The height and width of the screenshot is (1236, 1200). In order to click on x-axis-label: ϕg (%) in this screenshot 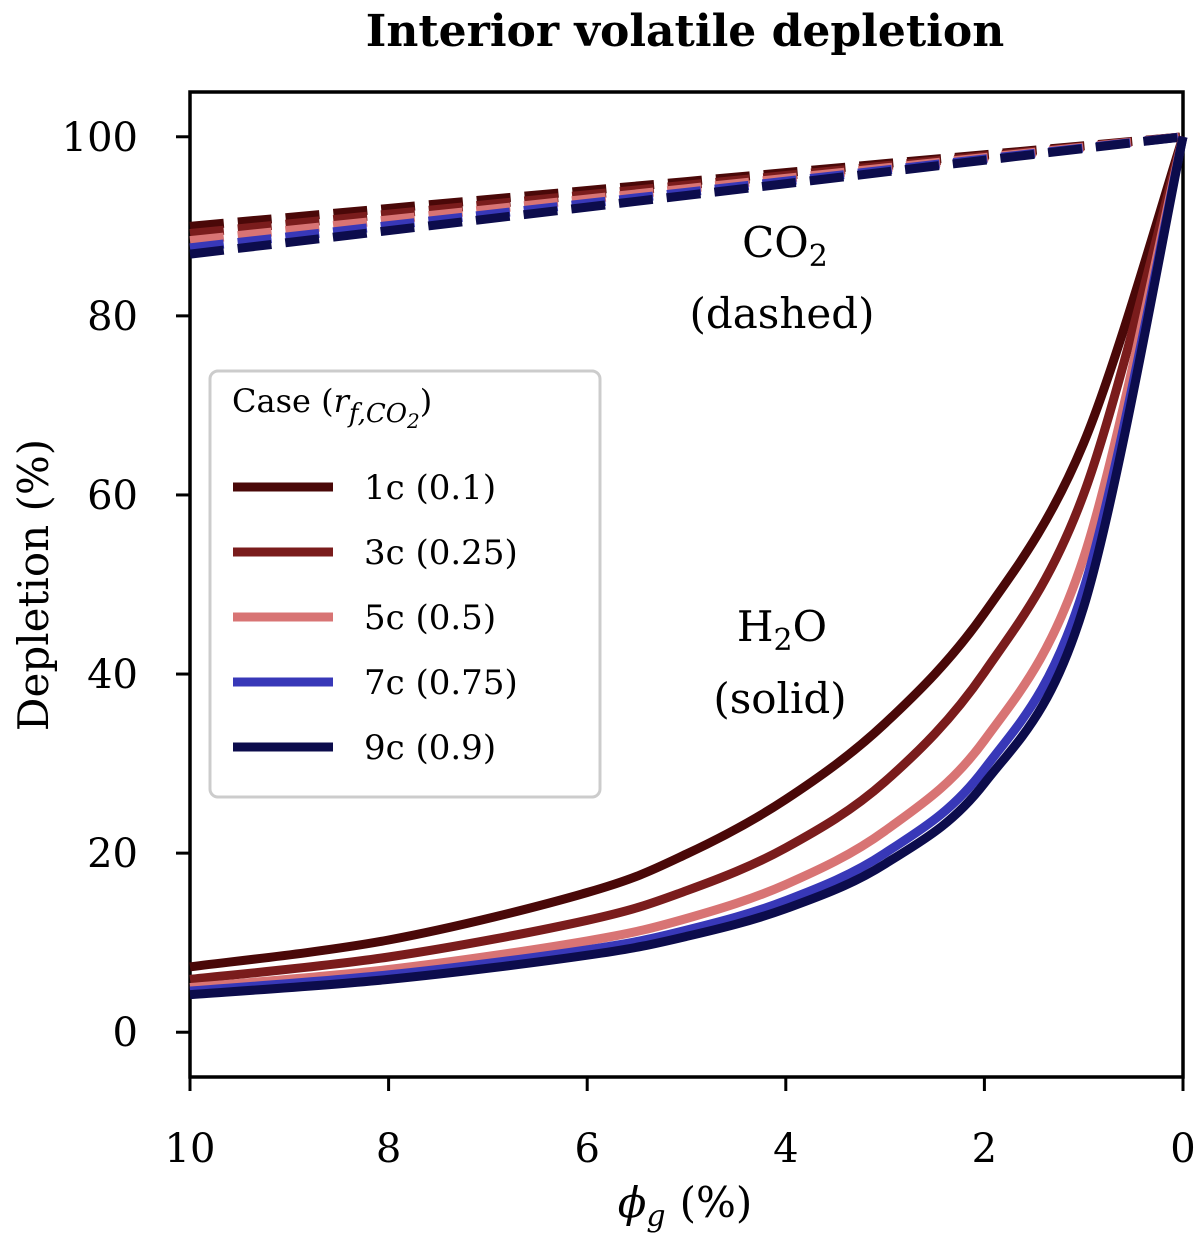, I will do `click(685, 1206)`.